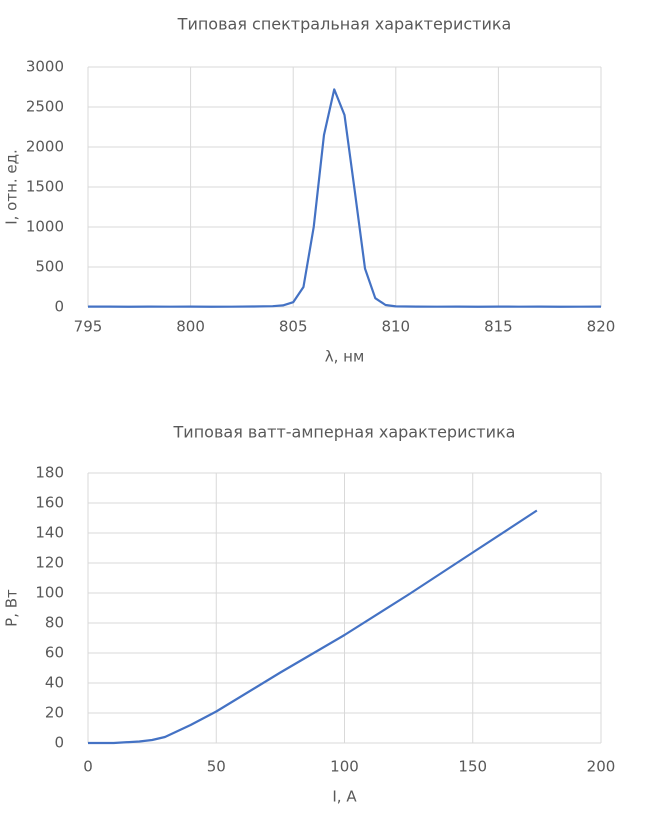 The image size is (668, 820). I want to click on x-tick-label: 820, so click(601, 327).